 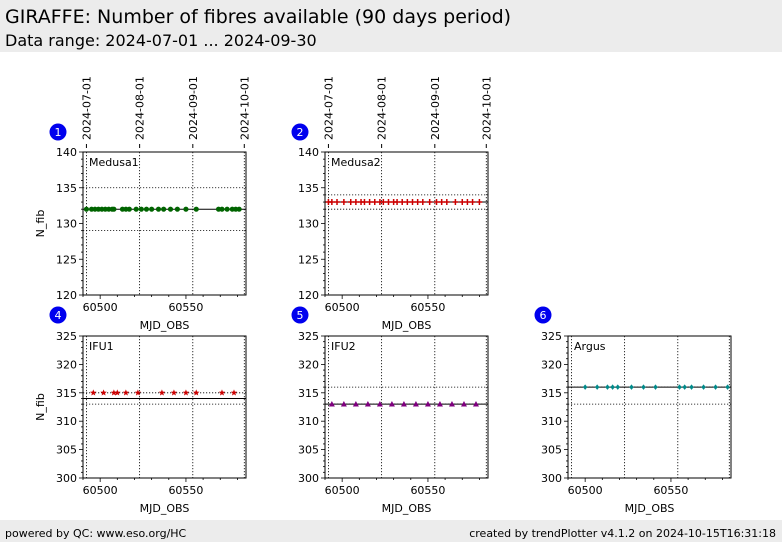 What do you see at coordinates (66, 336) in the screenshot?
I see `y-tick-label: 325` at bounding box center [66, 336].